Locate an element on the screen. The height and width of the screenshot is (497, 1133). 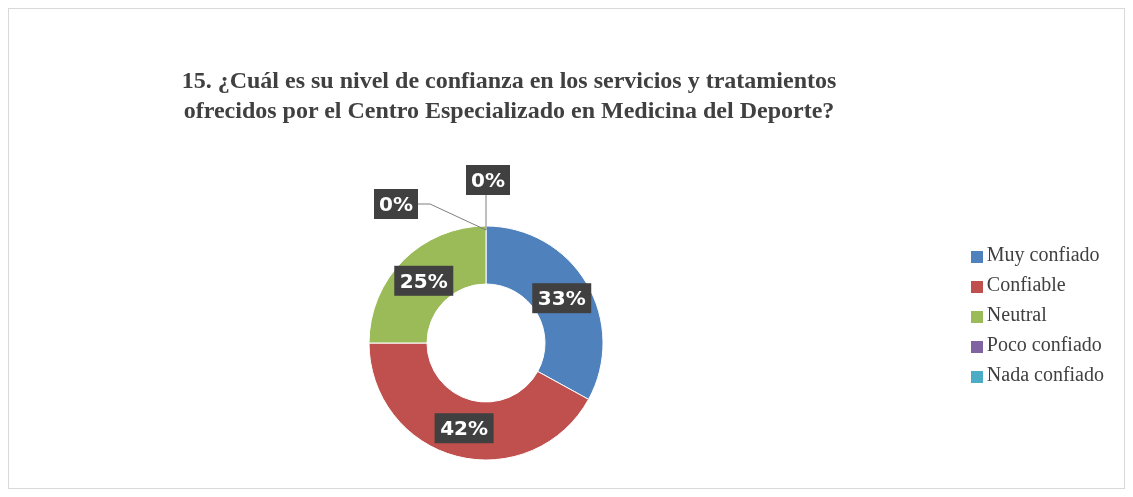
legend-label: Confiable is located at coordinates (1026, 284).